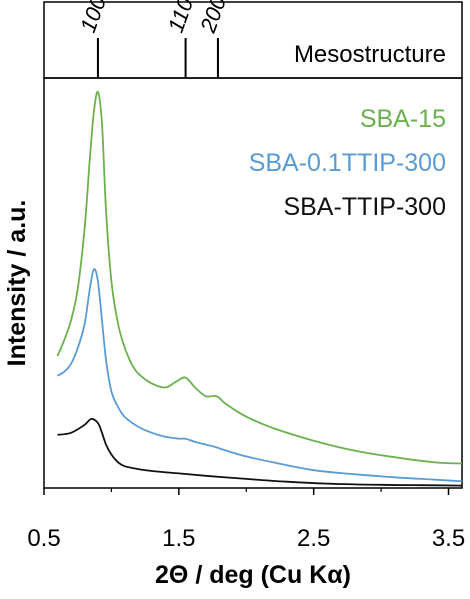 The height and width of the screenshot is (599, 470). I want to click on legend-entry-sba-15: SBA-15, so click(403, 119).